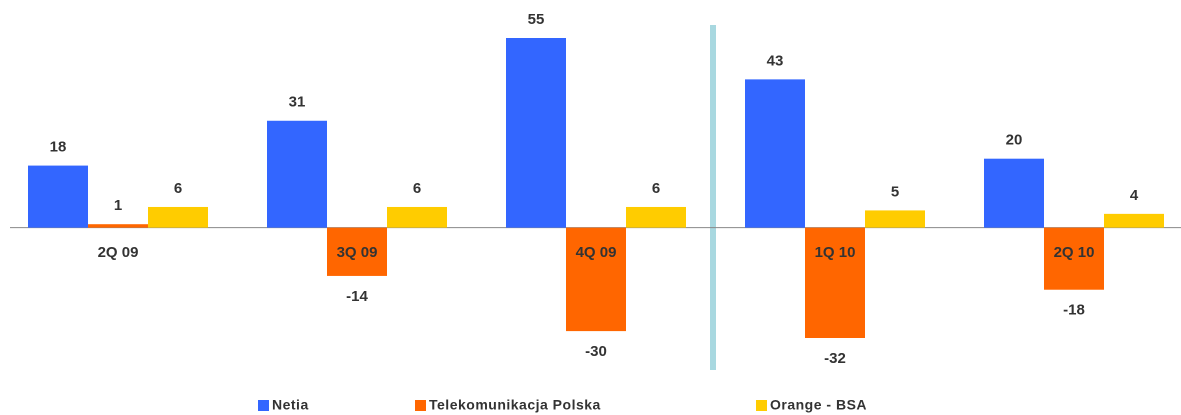  Describe the element at coordinates (536, 19) in the screenshot. I see `value-label: 55` at that location.